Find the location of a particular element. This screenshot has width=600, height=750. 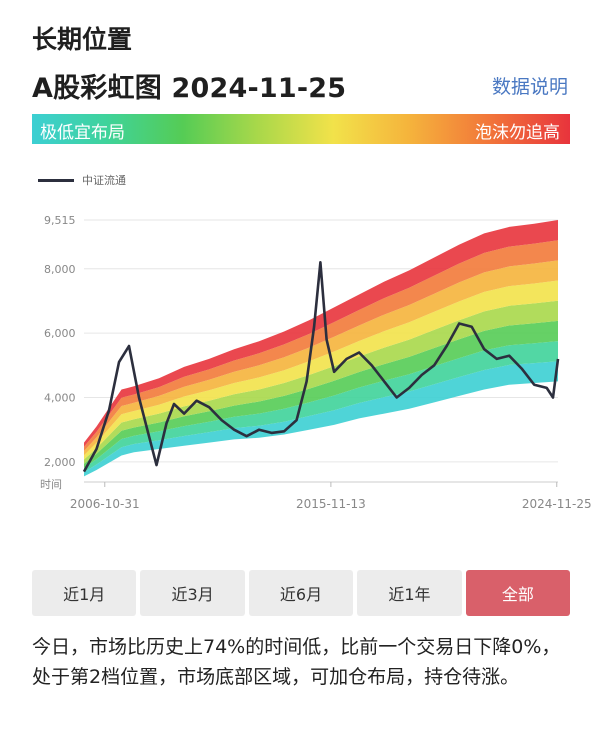

time-range-tabs: 近1月 近3月 近6月 近1年 全部 is located at coordinates (301, 593).